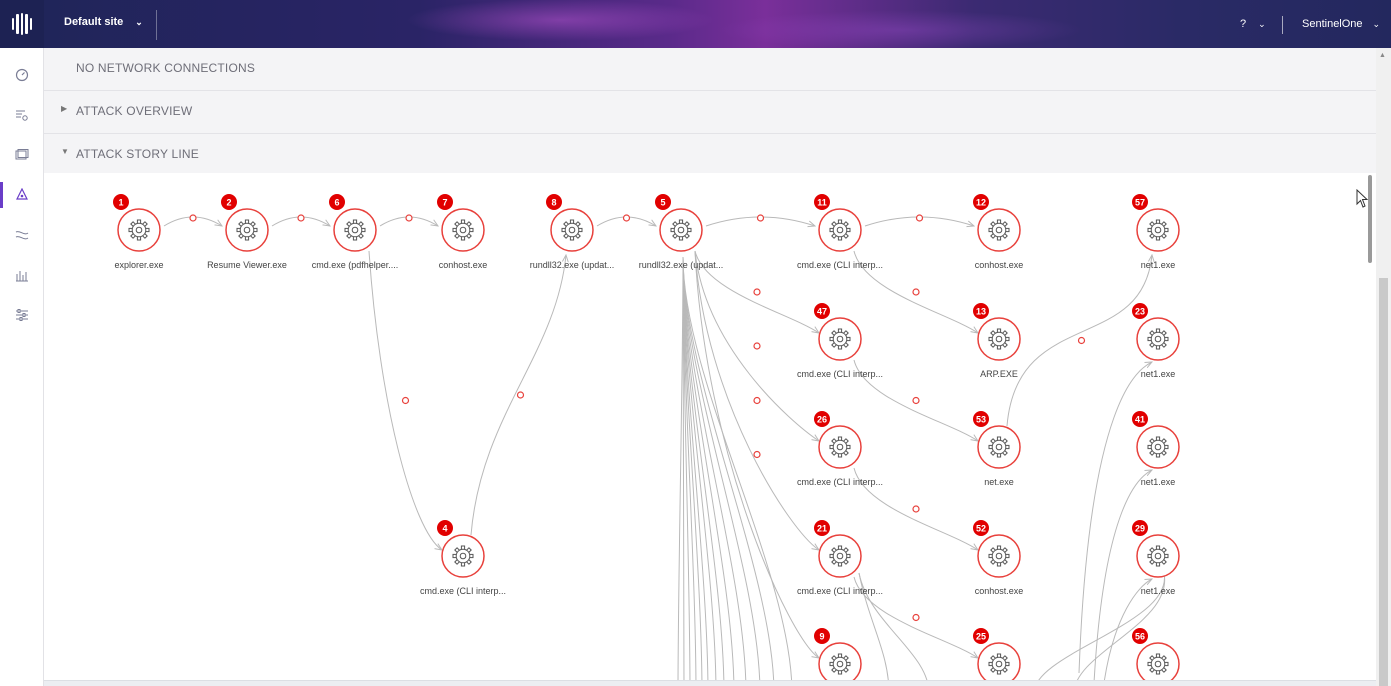  Describe the element at coordinates (22, 195) in the screenshot. I see `sidebar-item-threats` at that location.